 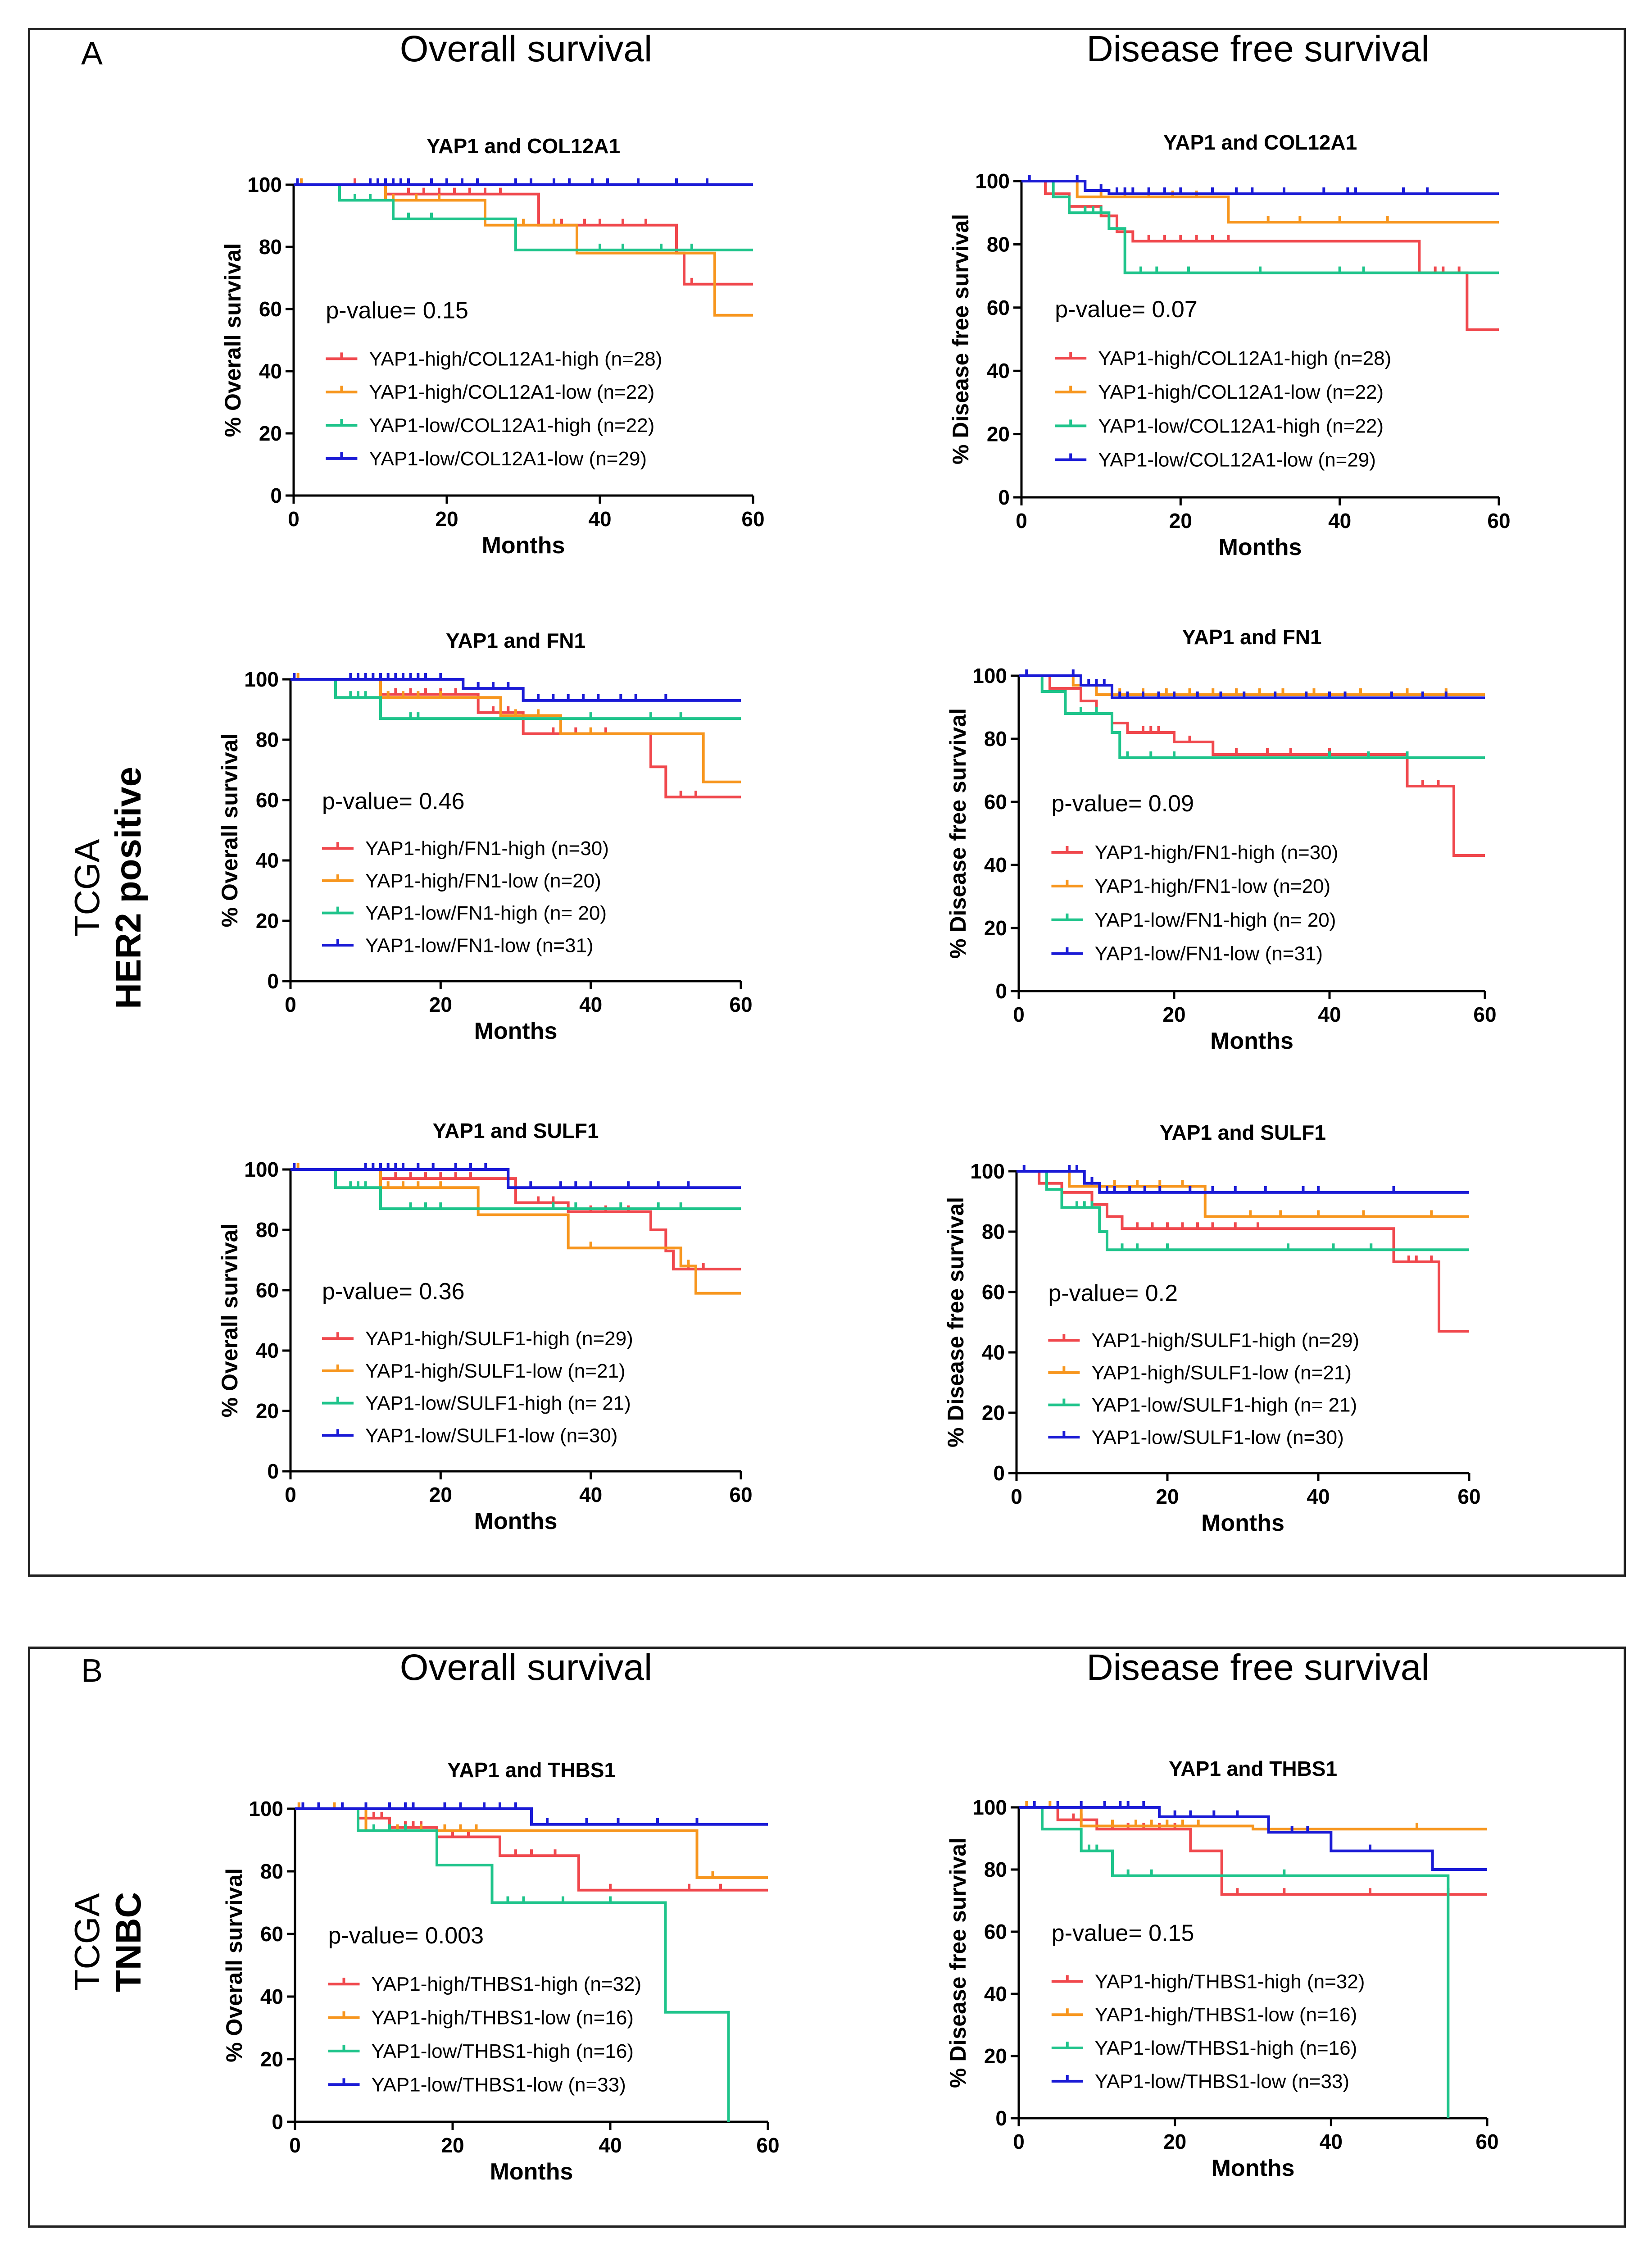 What do you see at coordinates (499, 2085) in the screenshot?
I see `legend-label: YAP1-low/THBS1-low (n=33)` at bounding box center [499, 2085].